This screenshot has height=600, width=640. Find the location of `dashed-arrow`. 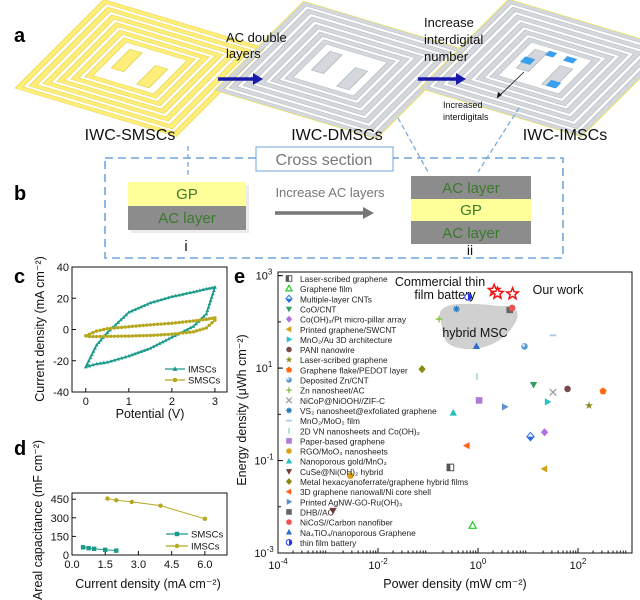

dashed-arrow is located at coordinates (498, 140).